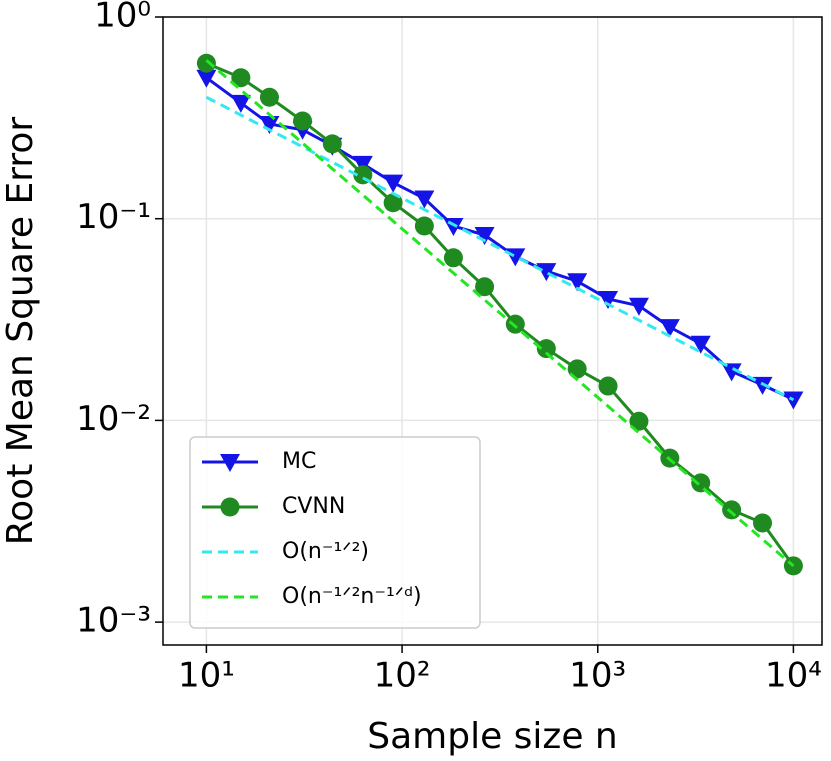  What do you see at coordinates (113, 217) in the screenshot?
I see `y-tick-label: 10⁻¹` at bounding box center [113, 217].